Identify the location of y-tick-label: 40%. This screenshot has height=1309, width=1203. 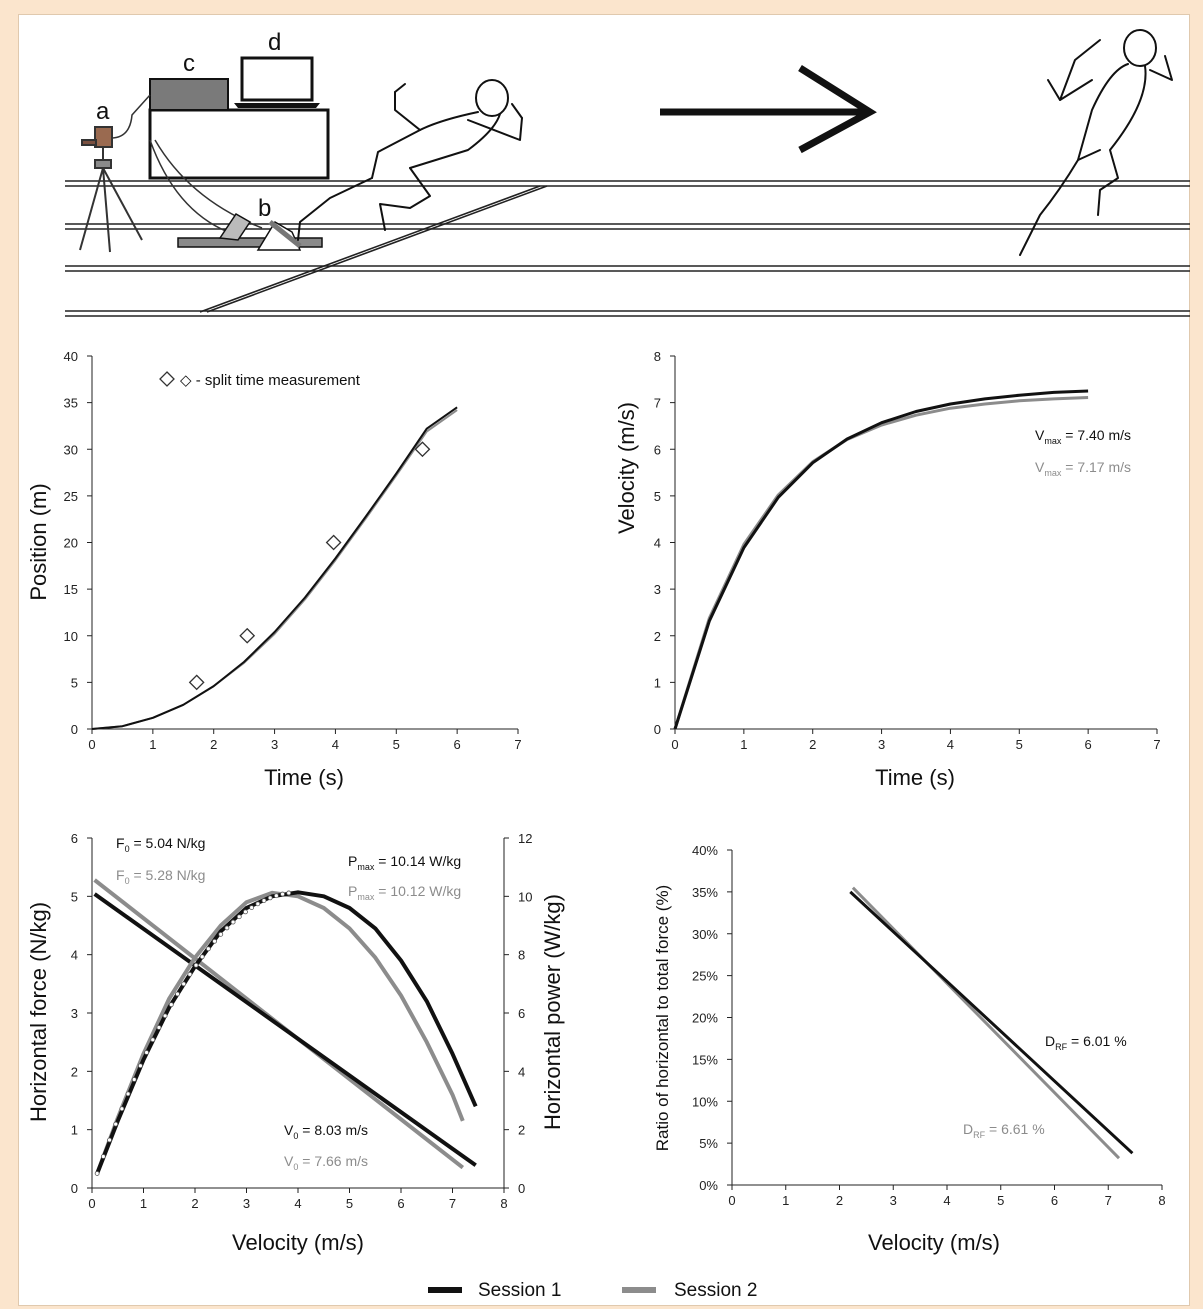
(705, 850).